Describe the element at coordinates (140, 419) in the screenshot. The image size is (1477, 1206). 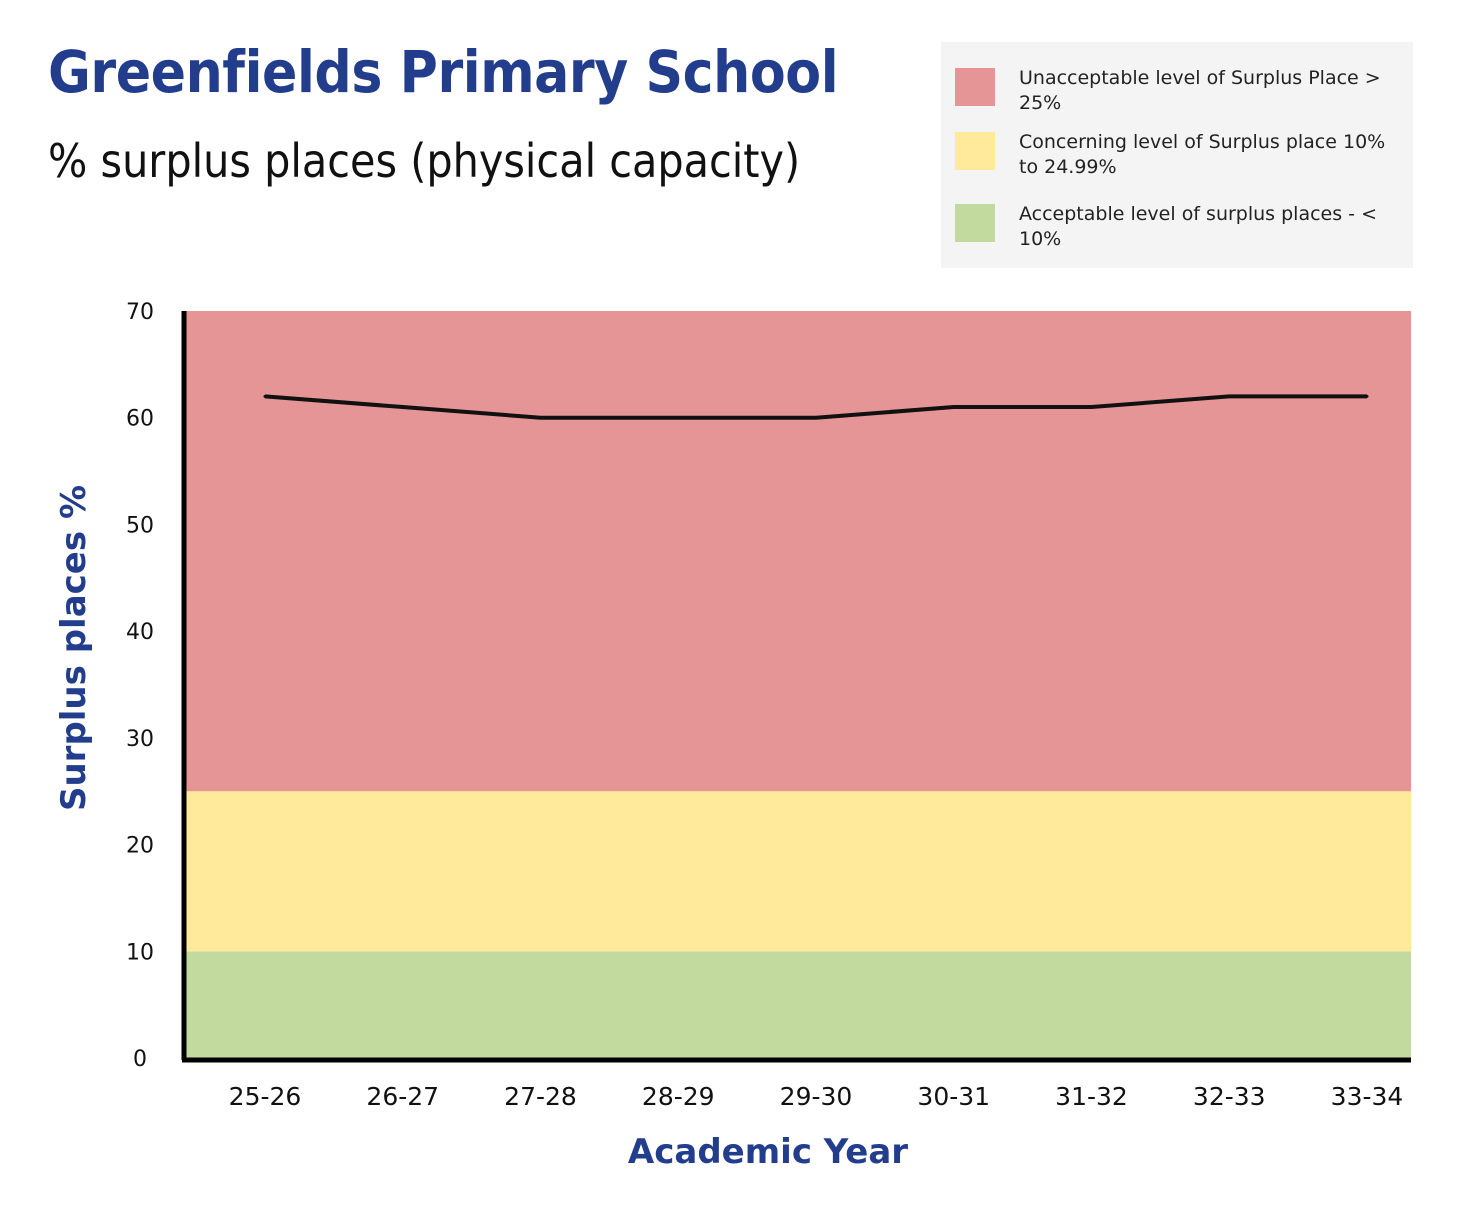
I see `y-tick-label: 60` at that location.